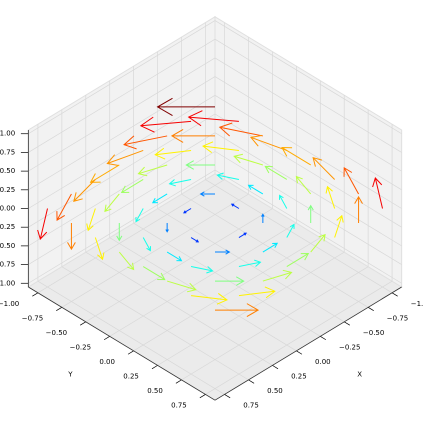  Describe the element at coordinates (7, 134) in the screenshot. I see `z-tick-label: 1.00` at that location.